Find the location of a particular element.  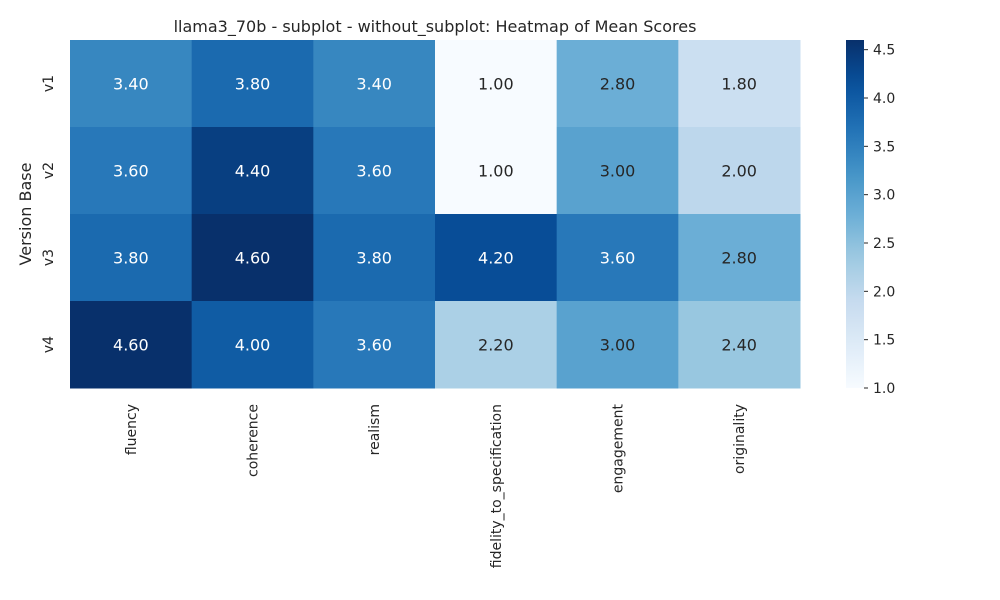

colorbar-tick-label: 3.5 is located at coordinates (884, 147).